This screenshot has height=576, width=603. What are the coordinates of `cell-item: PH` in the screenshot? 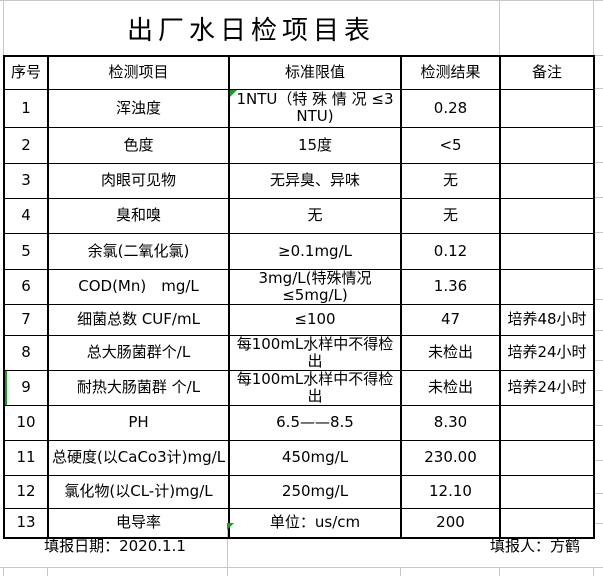 It's located at (138, 422).